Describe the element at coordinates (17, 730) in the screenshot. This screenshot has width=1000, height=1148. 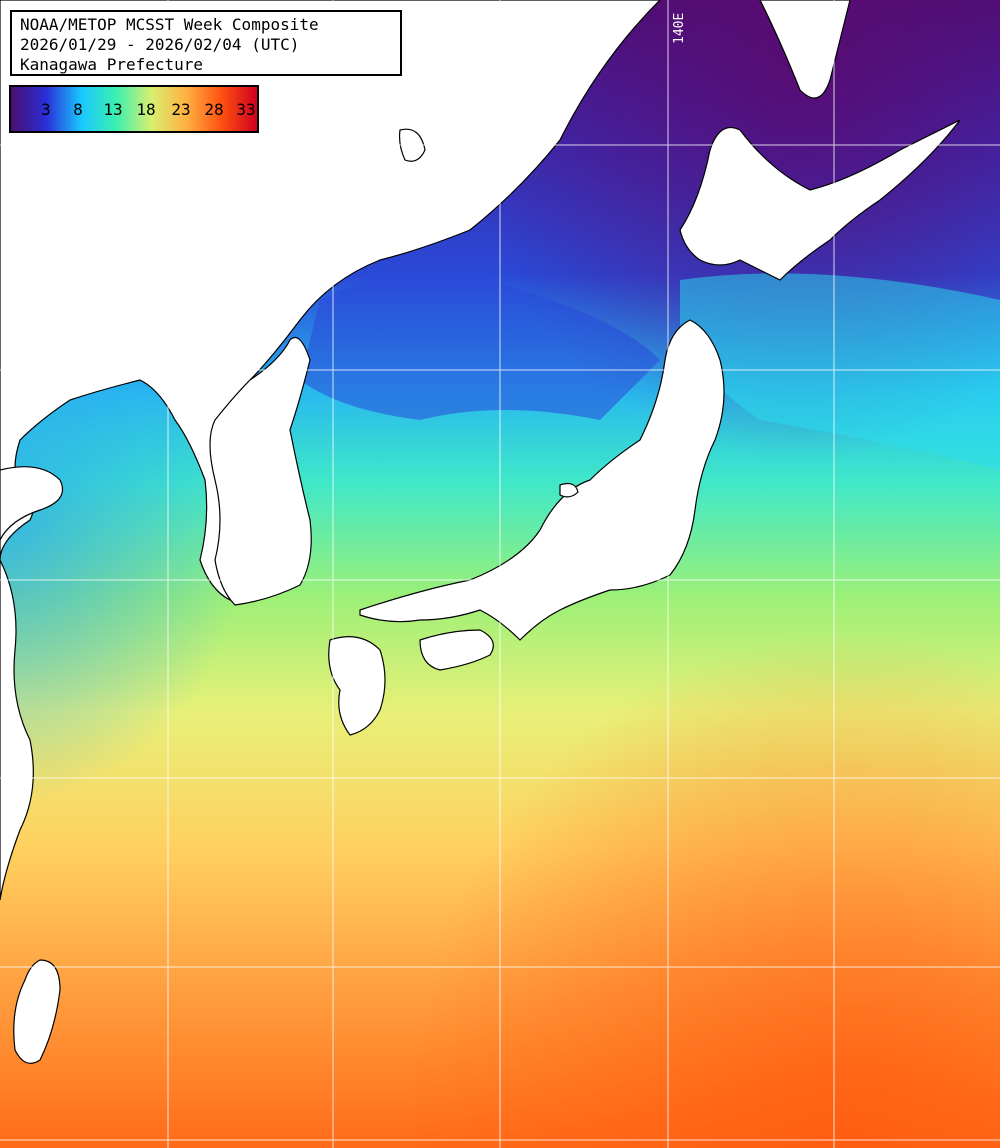
I see `china-east-coast` at that location.